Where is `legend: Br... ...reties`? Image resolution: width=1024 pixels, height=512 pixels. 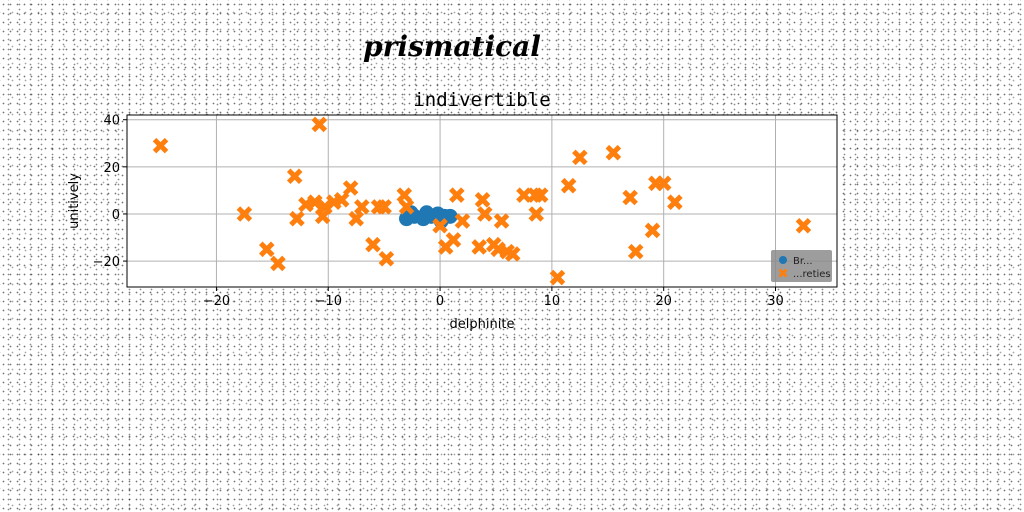 legend: Br... ...reties is located at coordinates (801, 266).